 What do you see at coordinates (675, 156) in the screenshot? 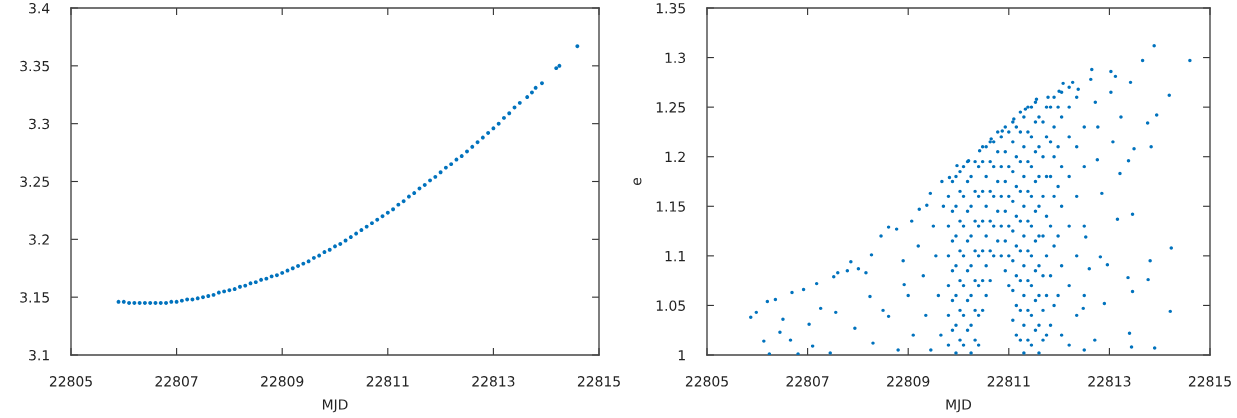
I see `y-tick-label: 1.2` at bounding box center [675, 156].